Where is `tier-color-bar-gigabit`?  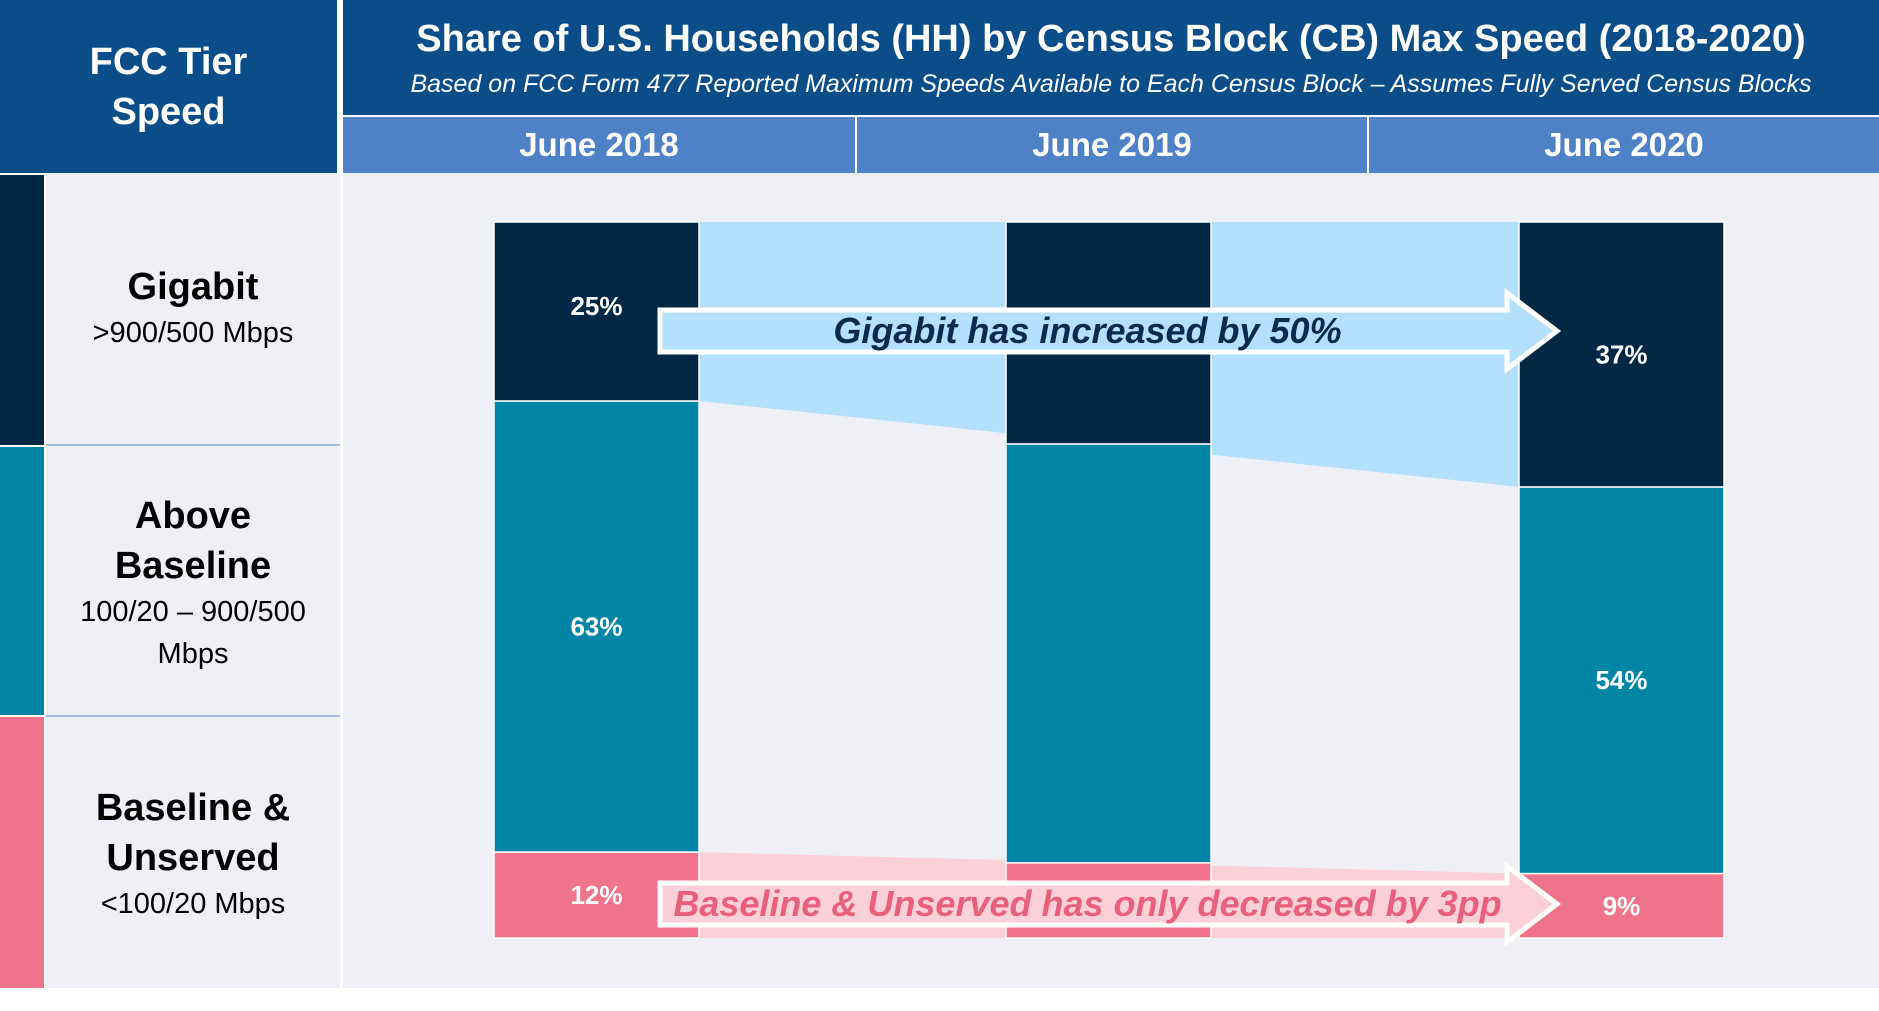 tier-color-bar-gigabit is located at coordinates (22, 310).